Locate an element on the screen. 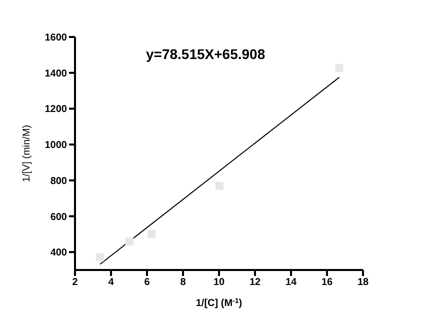 This screenshot has width=422, height=326. x-tick-label: 18 is located at coordinates (363, 282).